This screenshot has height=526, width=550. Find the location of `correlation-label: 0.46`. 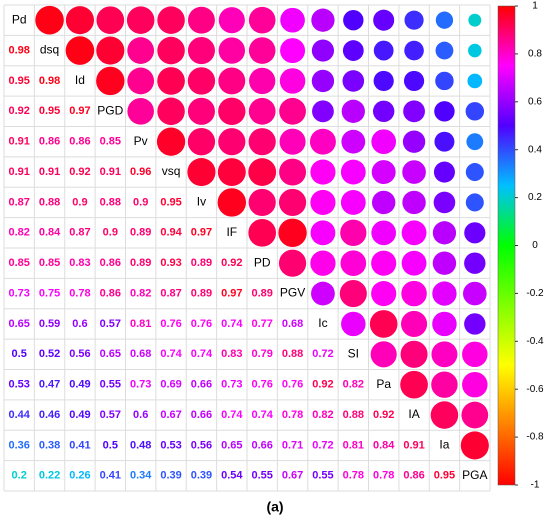

correlation-label: 0.46 is located at coordinates (49, 415).